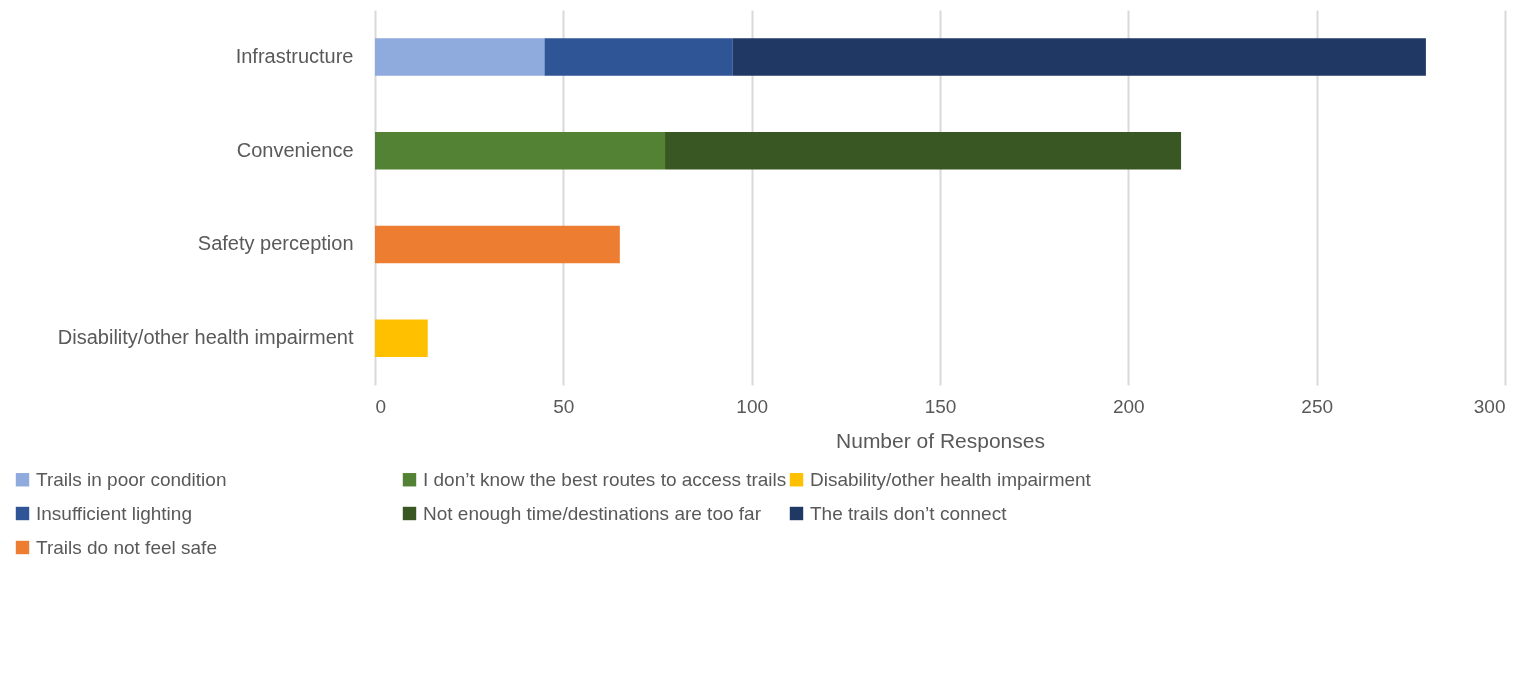 This screenshot has width=1534, height=678. I want to click on x-tick-label: 300, so click(1489, 406).